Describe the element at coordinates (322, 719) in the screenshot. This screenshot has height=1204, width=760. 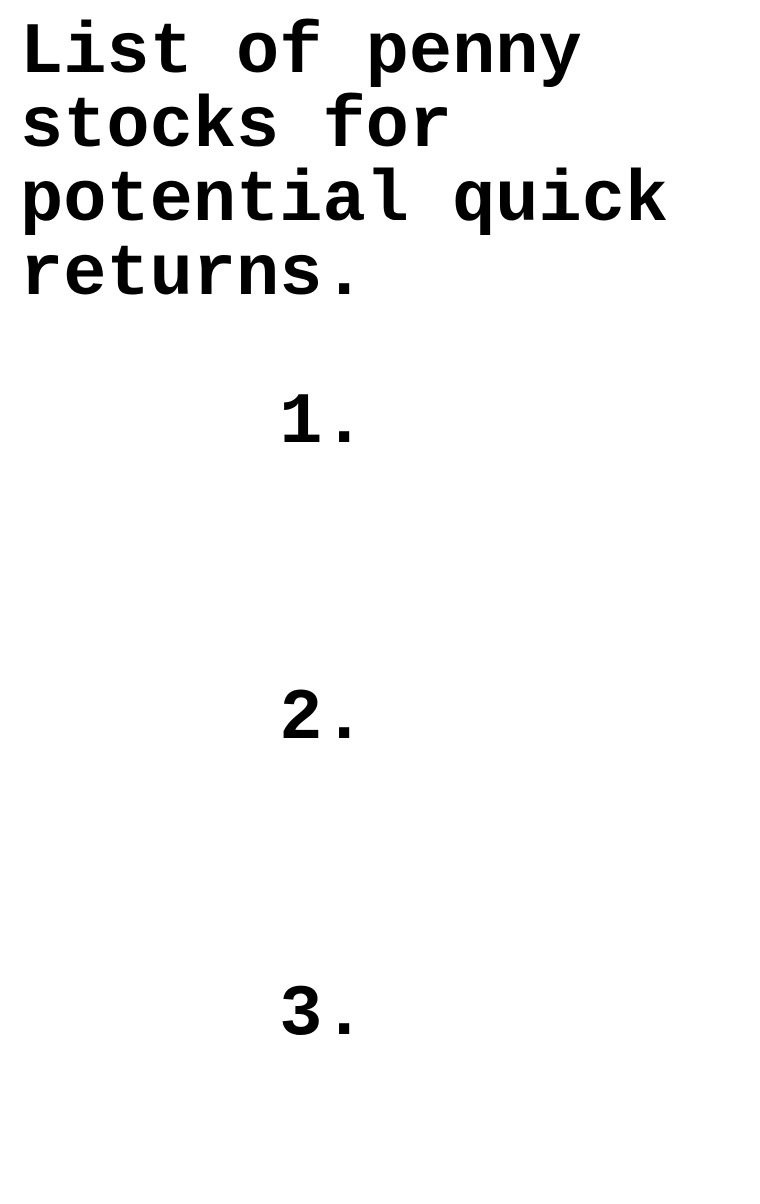
I see `list-item-number: 2.` at that location.